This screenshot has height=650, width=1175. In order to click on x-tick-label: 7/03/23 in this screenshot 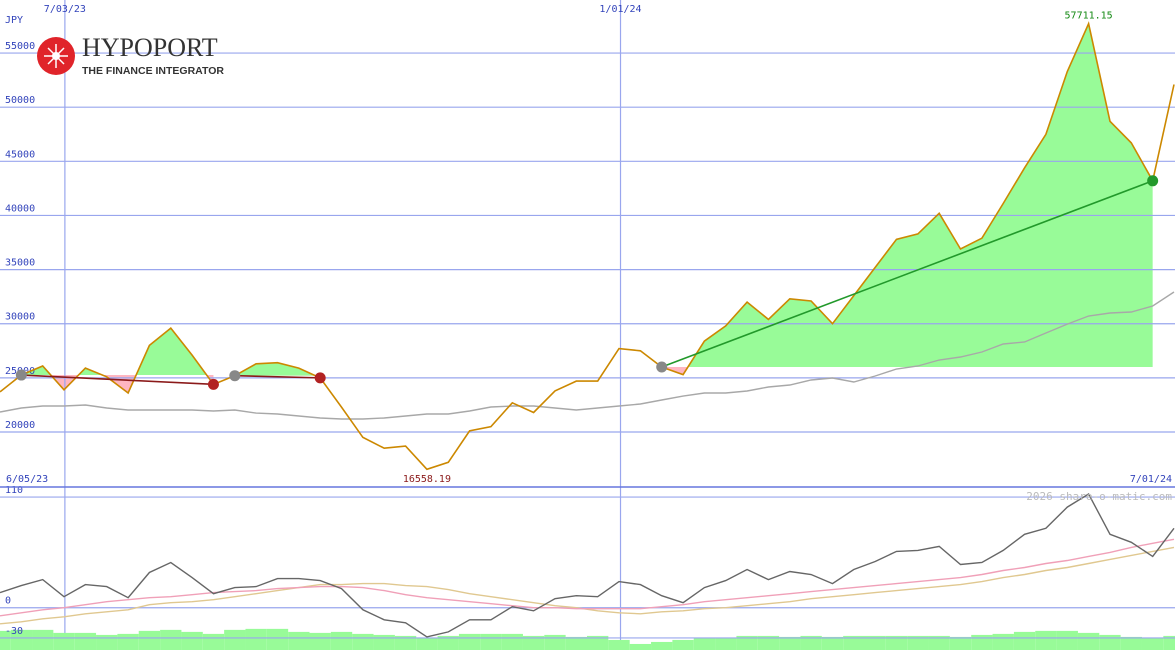, I will do `click(65, 9)`.